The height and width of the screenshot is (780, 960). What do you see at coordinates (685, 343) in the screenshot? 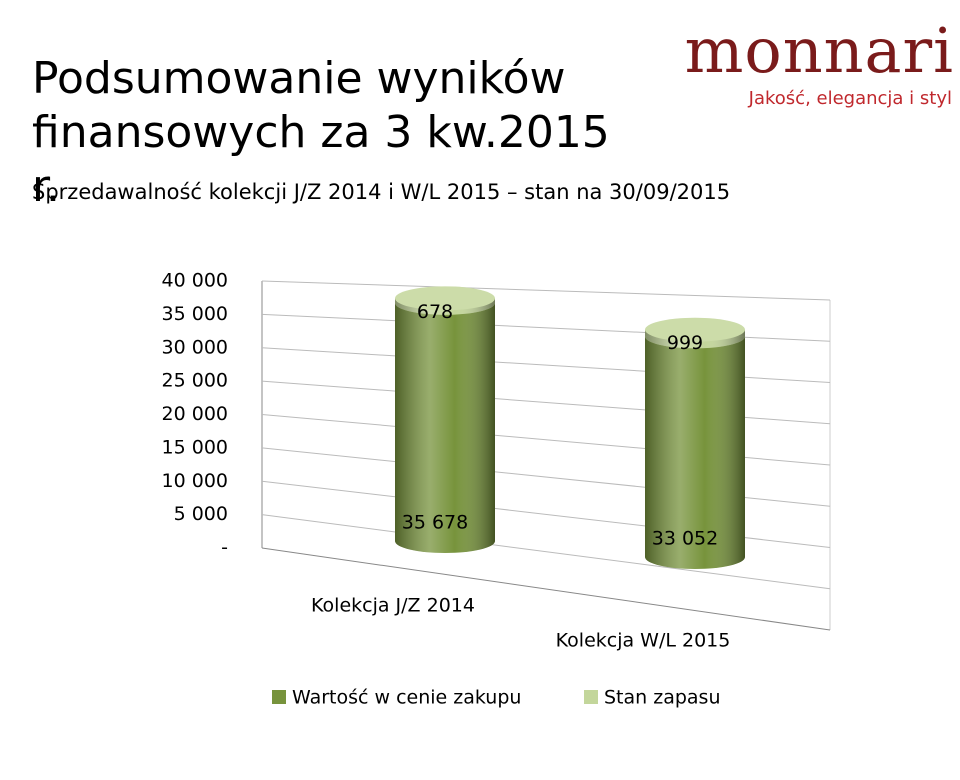
I see `data-label: 999` at bounding box center [685, 343].